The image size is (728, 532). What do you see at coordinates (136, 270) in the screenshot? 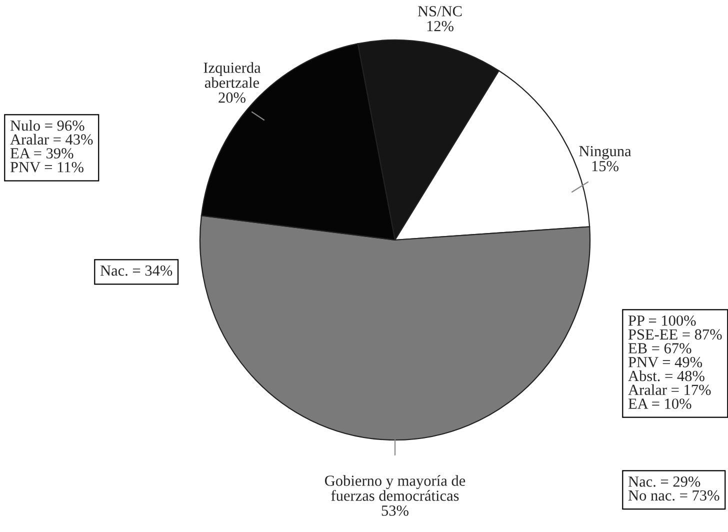
I see `text: Nac. = 34%` at bounding box center [136, 270].